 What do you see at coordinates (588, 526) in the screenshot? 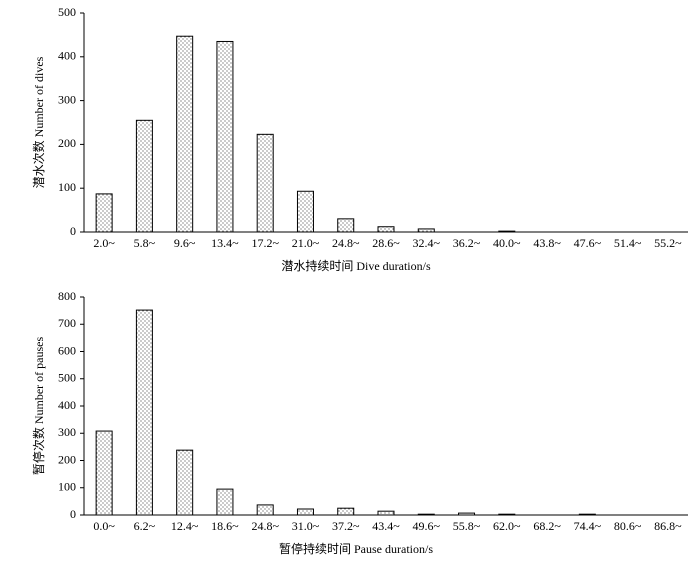
I see `x-tick-label: 74.4~` at bounding box center [588, 526].